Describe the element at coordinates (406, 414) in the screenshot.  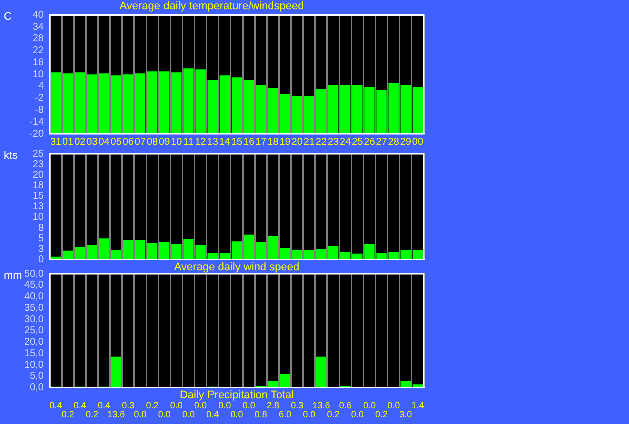
I see `data-label: 3.0` at that location.